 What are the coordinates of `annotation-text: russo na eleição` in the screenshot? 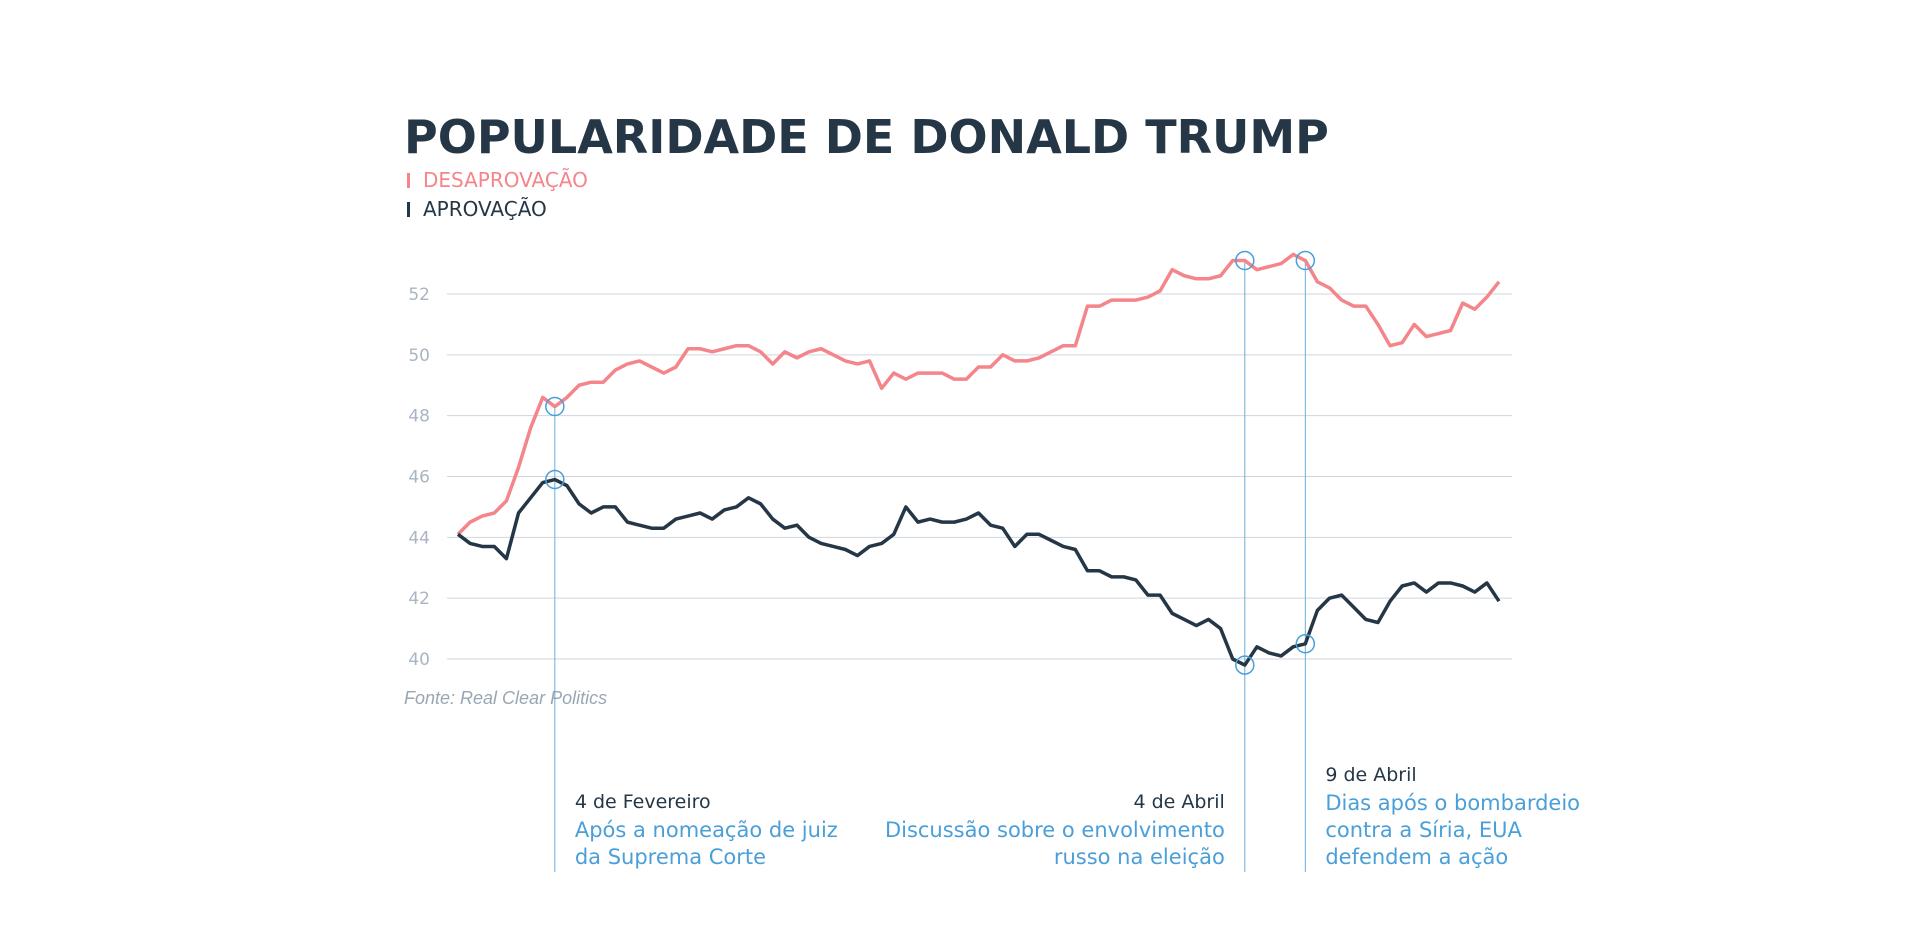 It's located at (1139, 857).